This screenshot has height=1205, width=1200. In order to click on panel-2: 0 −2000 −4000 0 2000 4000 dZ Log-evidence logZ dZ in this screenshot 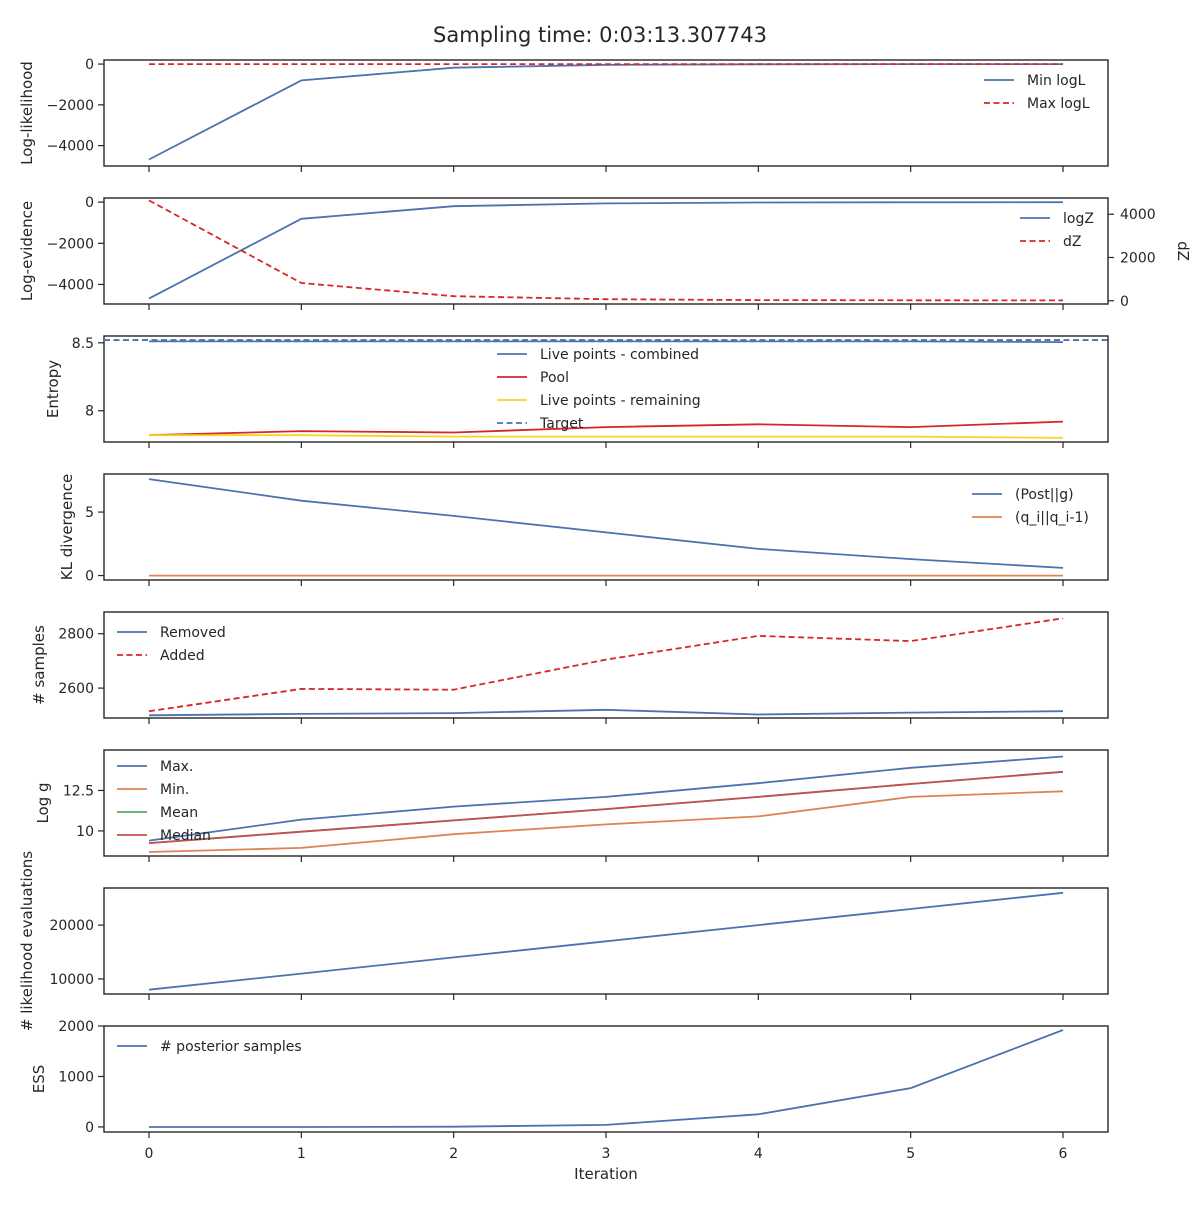, I will do `click(605, 252)`.